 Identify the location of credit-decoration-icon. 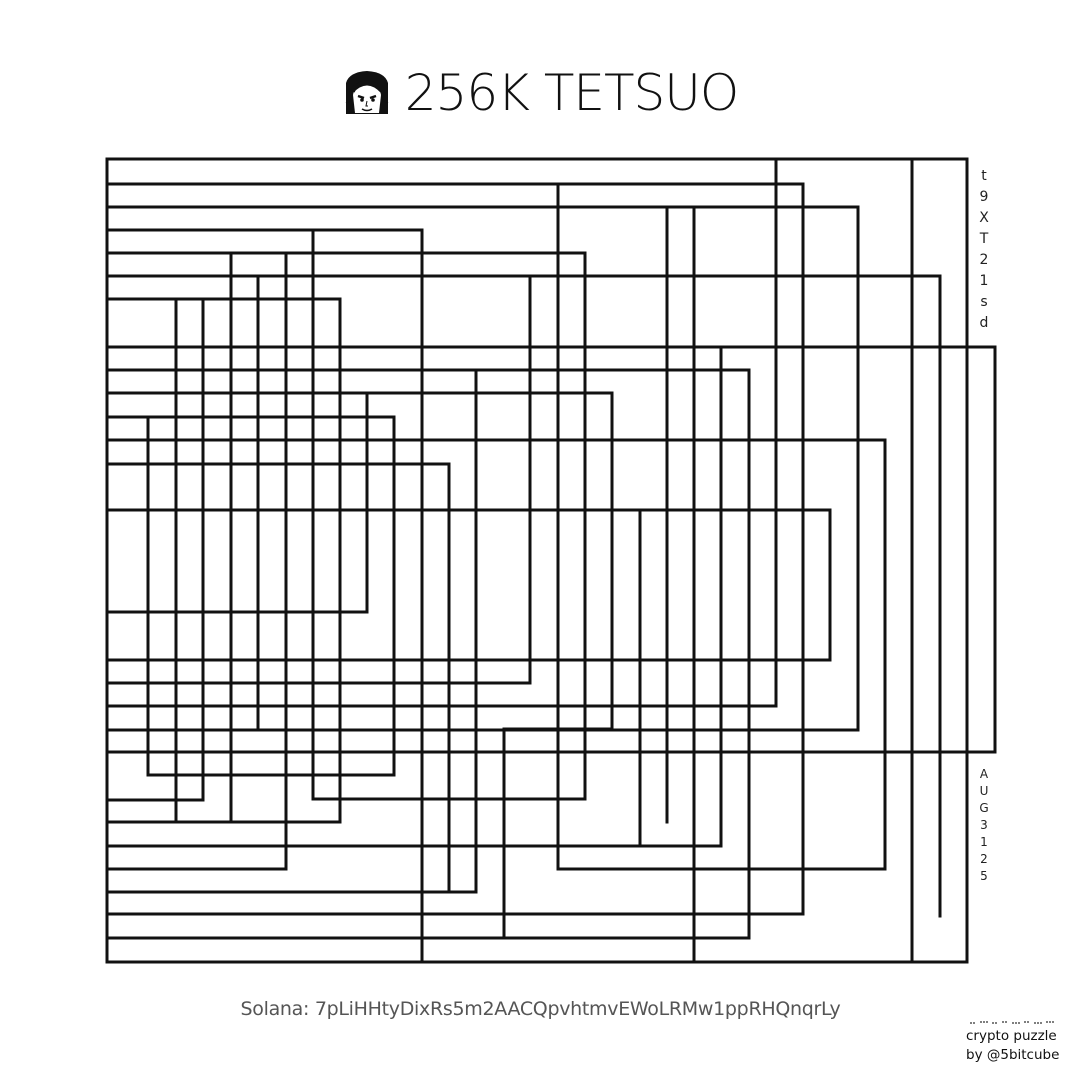
(1012, 1022).